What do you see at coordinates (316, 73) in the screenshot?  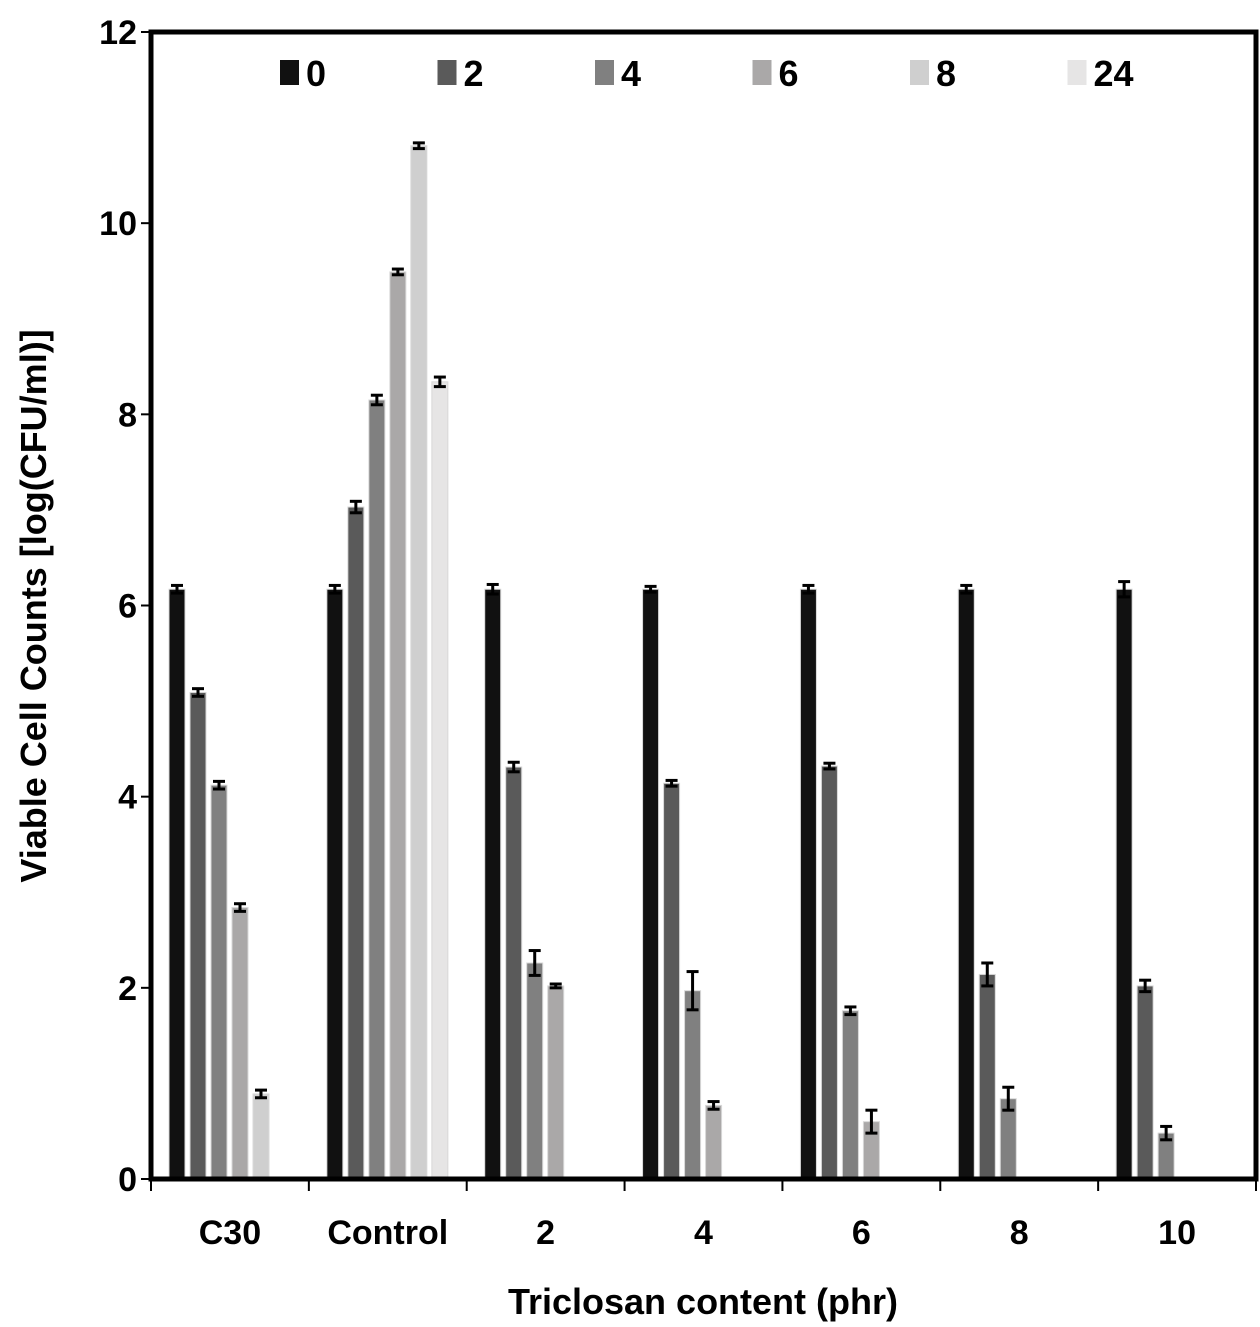 I see `legend-label: 0` at bounding box center [316, 73].